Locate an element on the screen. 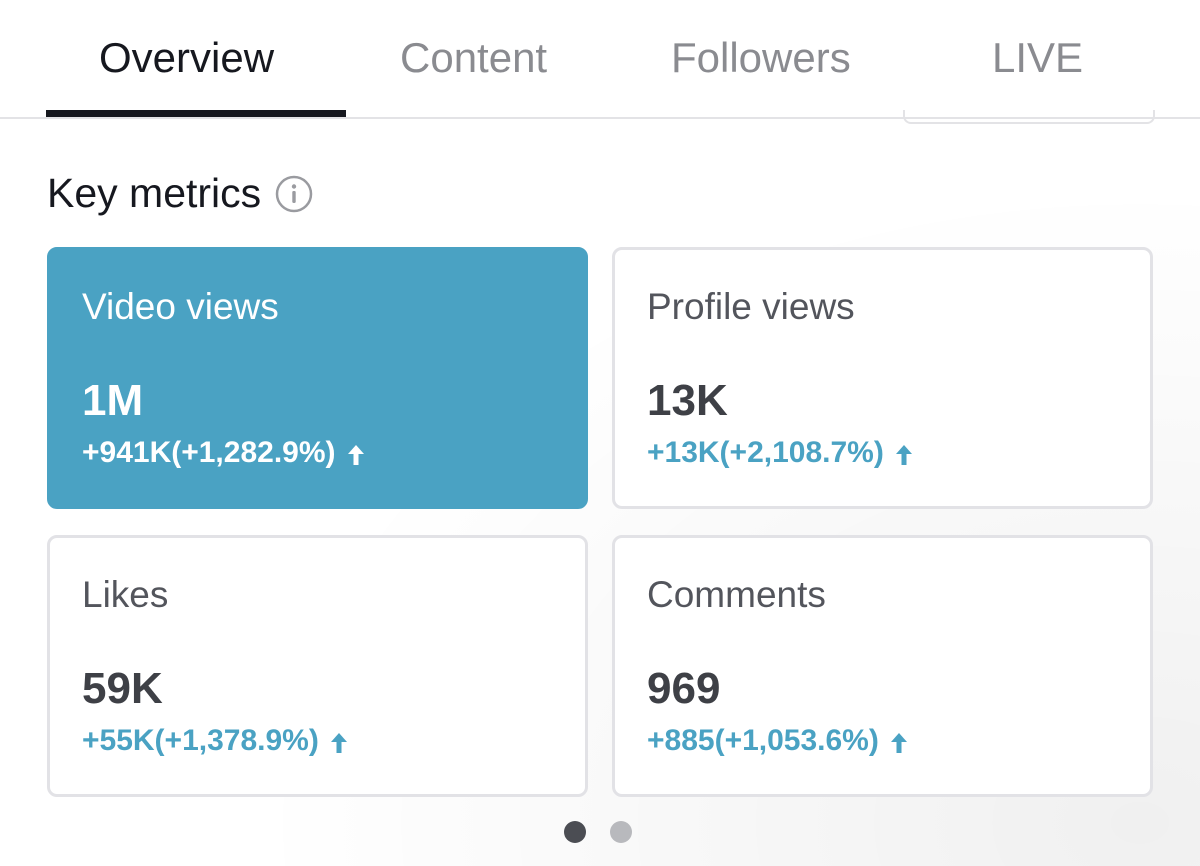 This screenshot has height=866, width=1200. section-header: Key metrics is located at coordinates (180, 193).